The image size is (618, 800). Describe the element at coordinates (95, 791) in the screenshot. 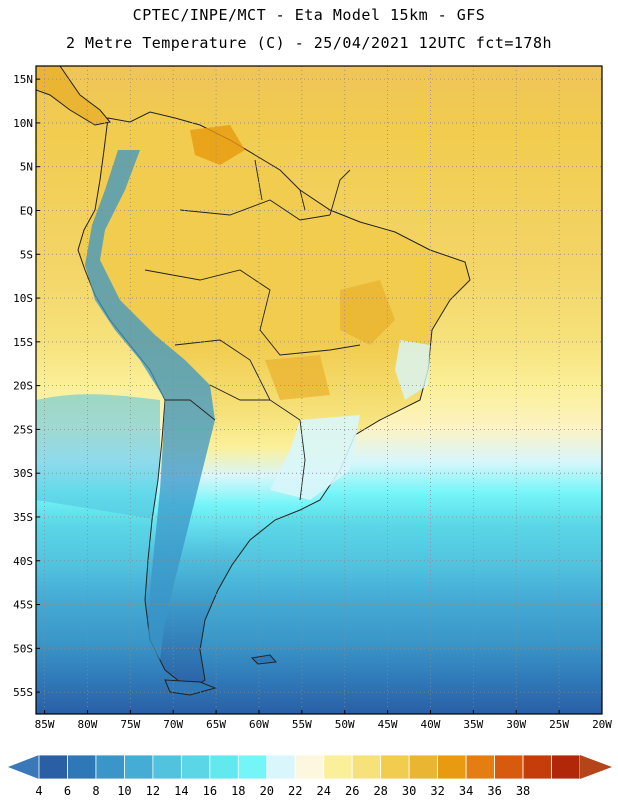

I see `legend-label: 8` at that location.